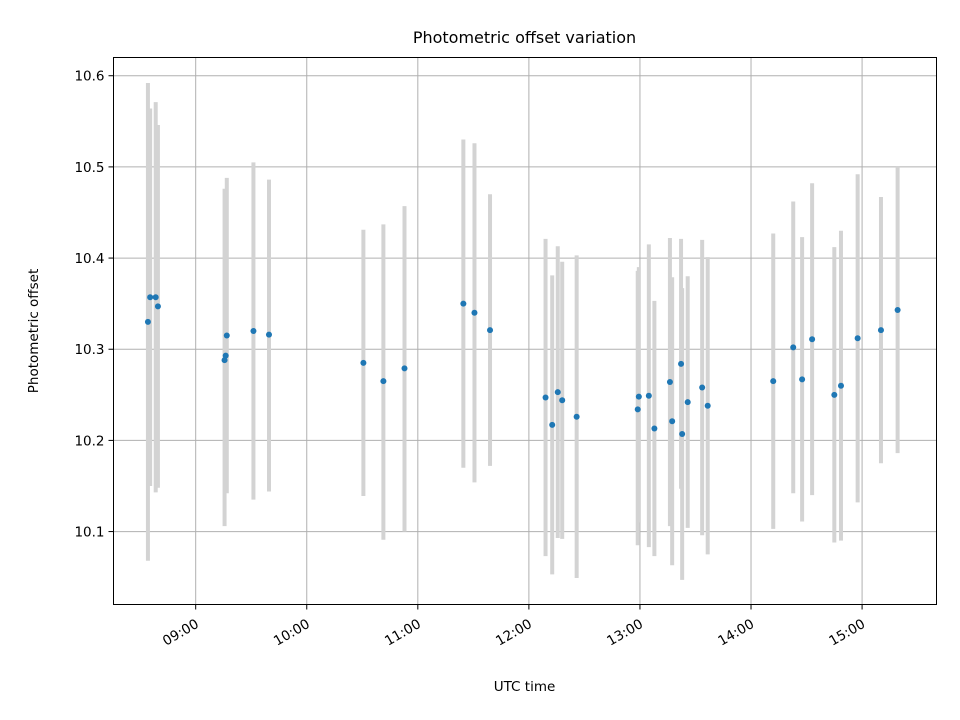 The width and height of the screenshot is (960, 720). I want to click on y-tick-label: 10.2, so click(89, 441).